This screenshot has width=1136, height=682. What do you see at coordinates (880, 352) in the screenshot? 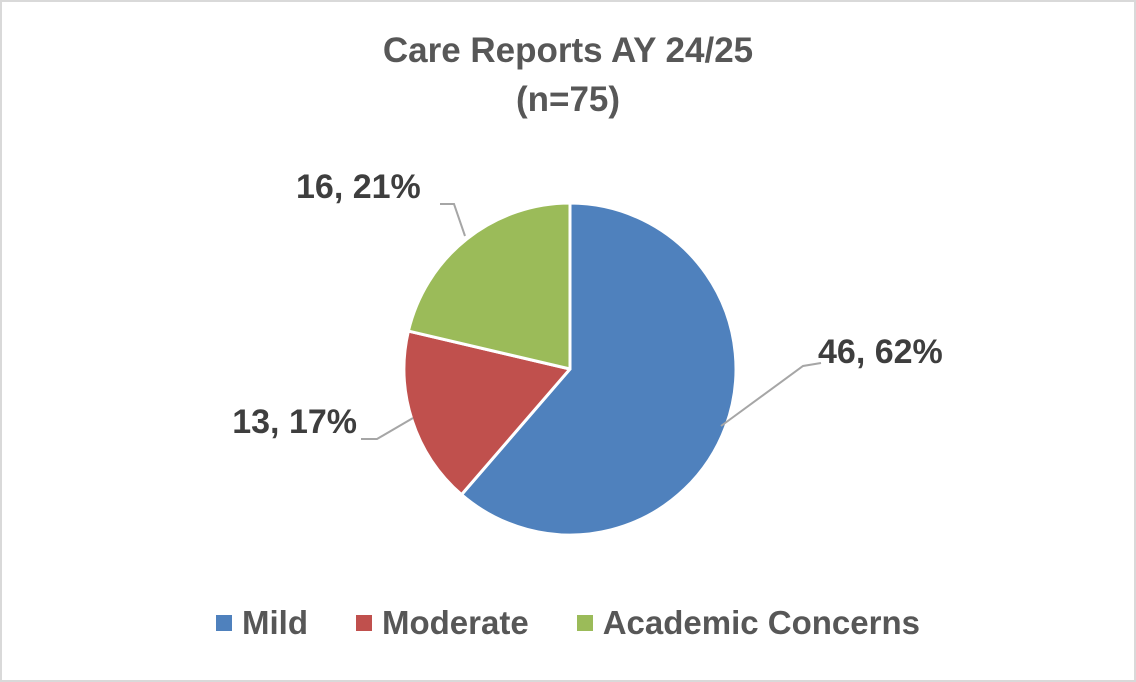
I see `data-label-mild: 46, 62%` at bounding box center [880, 352].